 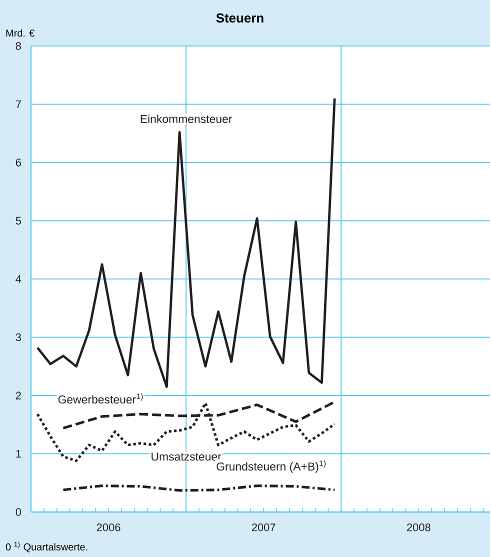 I want to click on text: 0 $^{1)}$ Quartalswerte., so click(x=47, y=547).